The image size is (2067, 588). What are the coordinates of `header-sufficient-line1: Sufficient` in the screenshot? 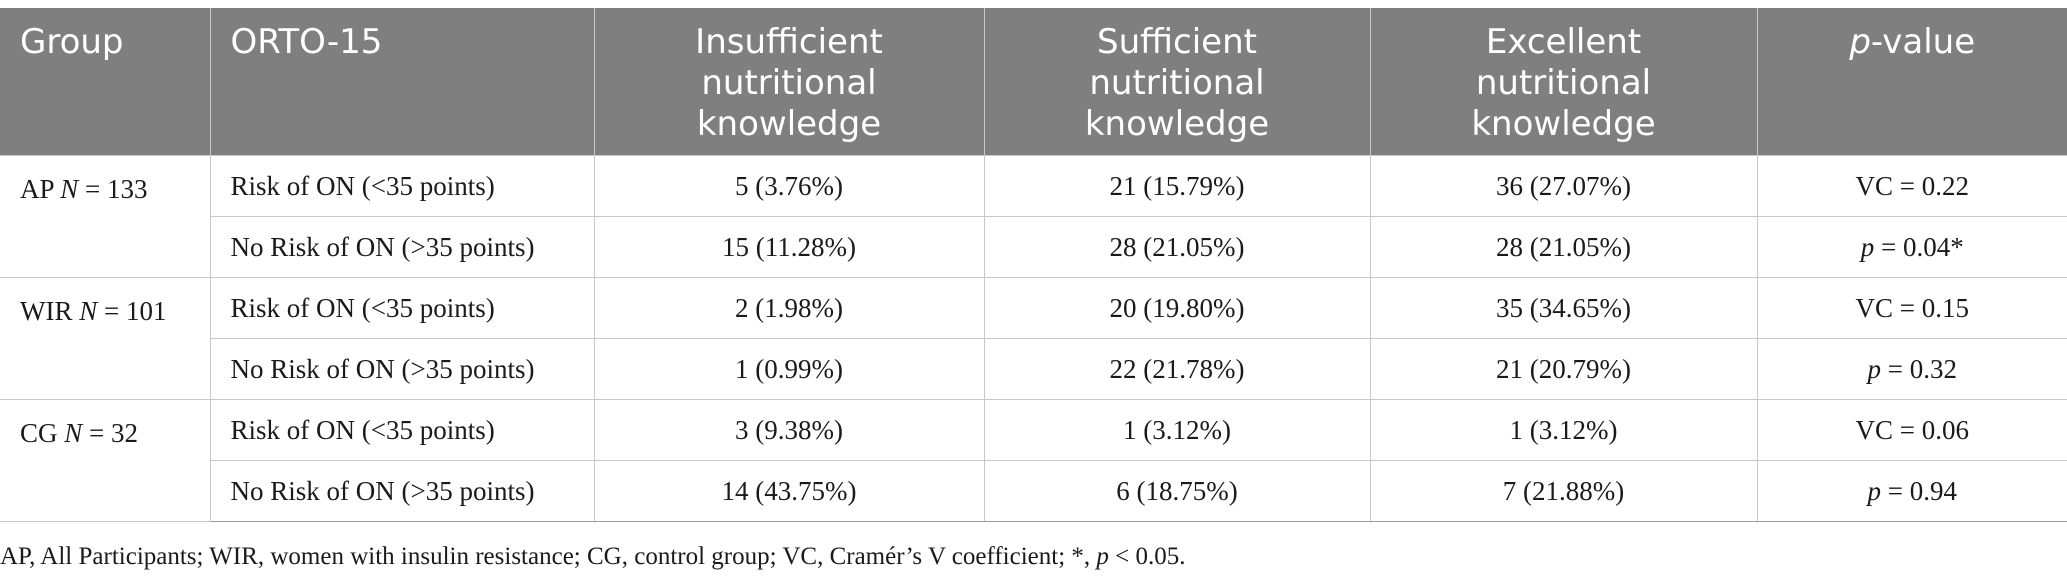 It's located at (1177, 42).